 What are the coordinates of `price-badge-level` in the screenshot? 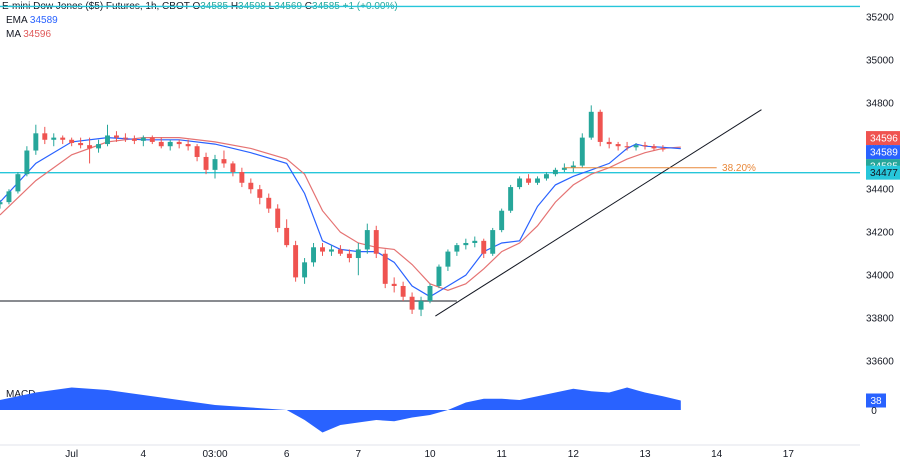 It's located at (883, 172).